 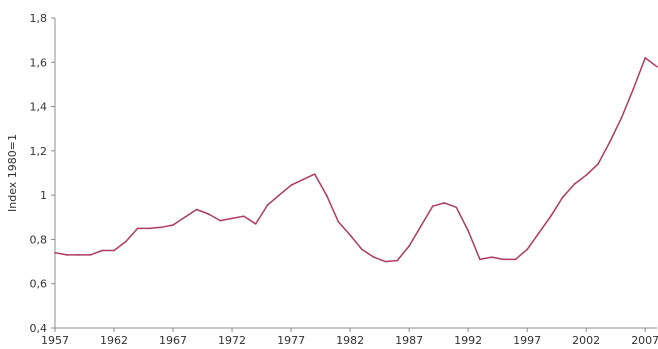 What do you see at coordinates (586, 340) in the screenshot?
I see `x-tick-label: 2002` at bounding box center [586, 340].